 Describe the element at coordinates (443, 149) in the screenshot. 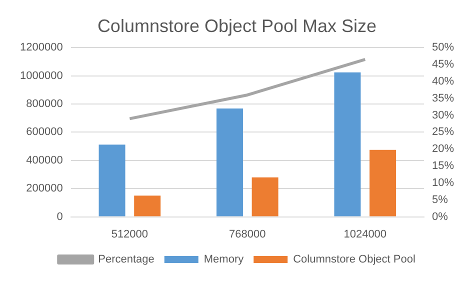

I see `y2-tick-label: 20%` at that location.